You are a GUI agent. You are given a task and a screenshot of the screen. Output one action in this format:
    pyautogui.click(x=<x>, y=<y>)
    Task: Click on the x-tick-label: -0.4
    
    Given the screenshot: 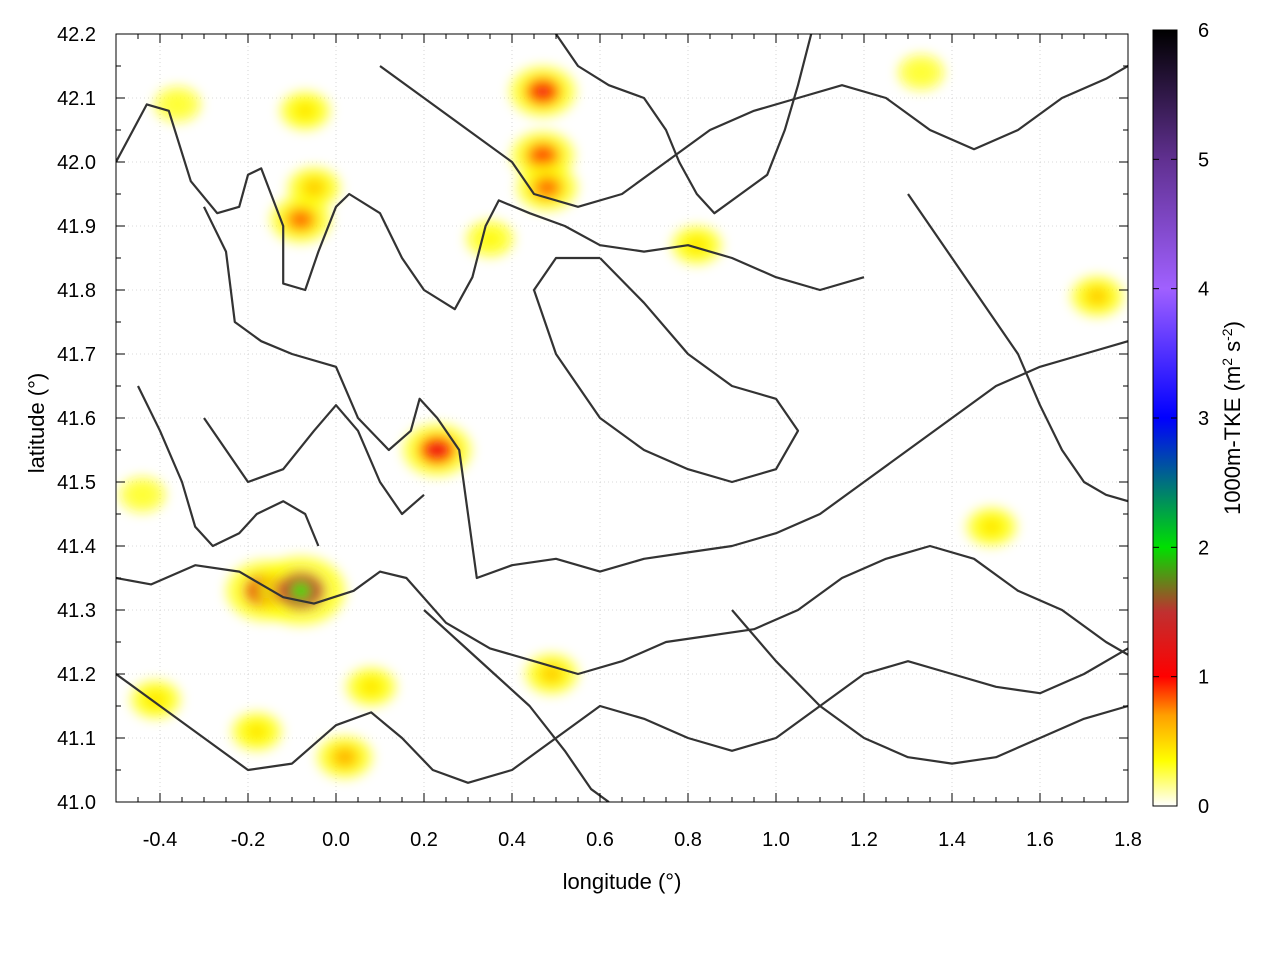 What is the action you would take?
    pyautogui.click(x=160, y=840)
    